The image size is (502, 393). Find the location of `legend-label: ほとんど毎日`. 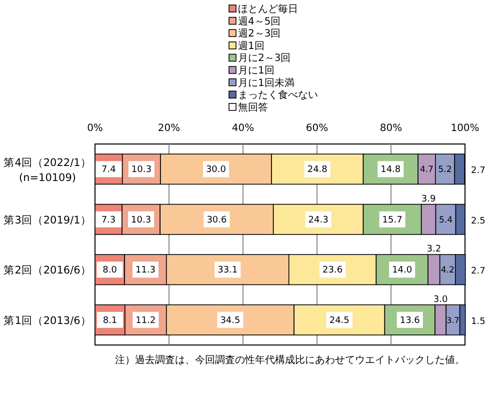

legend-label: ほとんど毎日 is located at coordinates (268, 9).